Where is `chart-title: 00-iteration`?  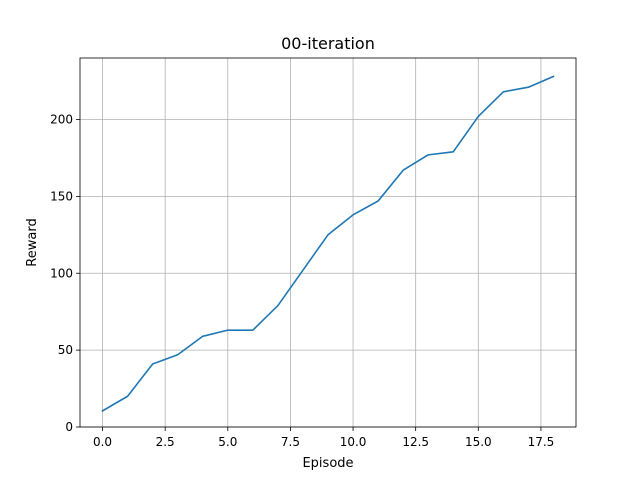
chart-title: 00-iteration is located at coordinates (328, 43).